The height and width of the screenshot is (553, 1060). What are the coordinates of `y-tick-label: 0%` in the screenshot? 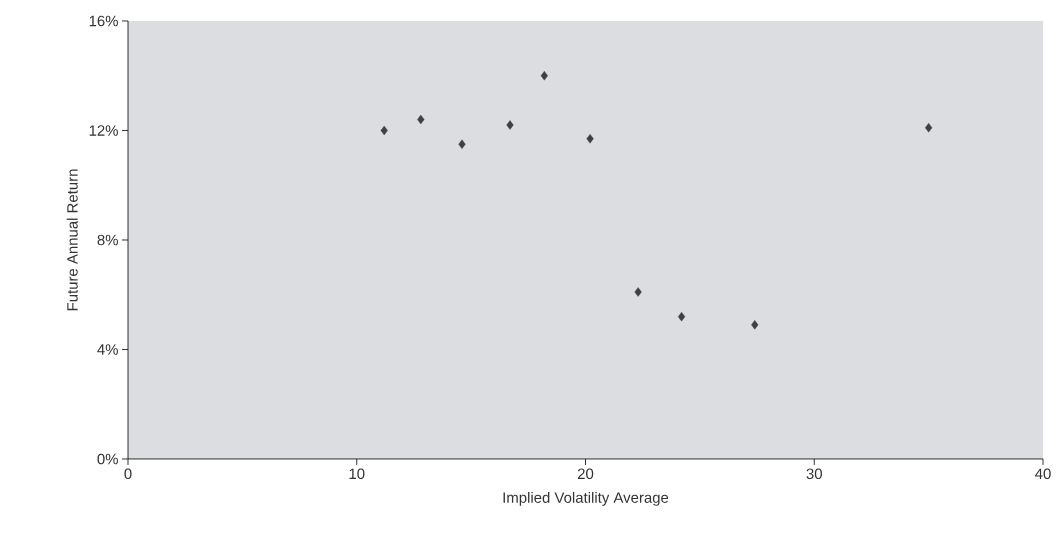 It's located at (107, 459).